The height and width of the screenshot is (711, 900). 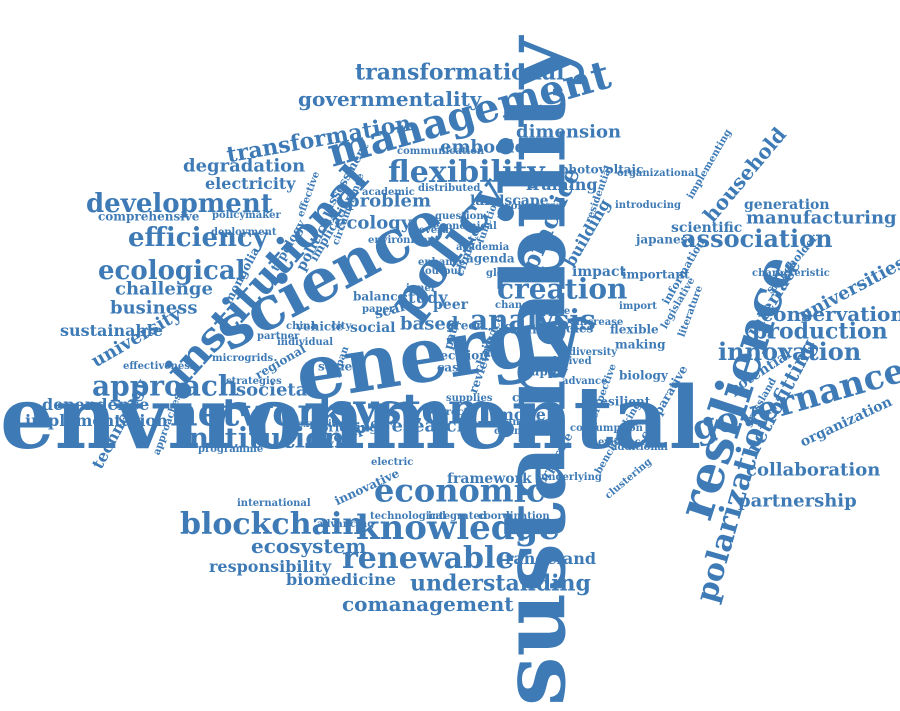 What do you see at coordinates (444, 271) in the screenshot?
I see `word-output: output` at bounding box center [444, 271].